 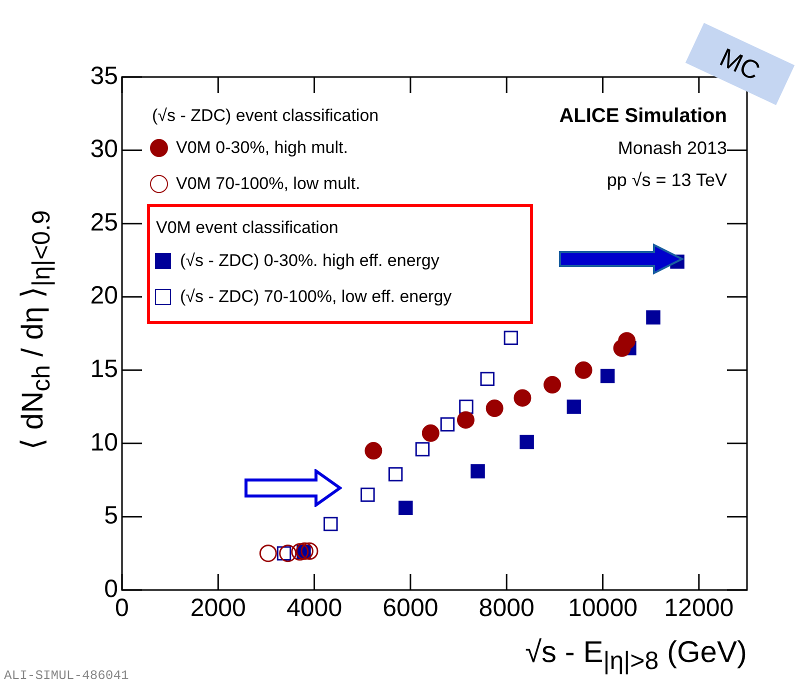 What do you see at coordinates (104, 76) in the screenshot?
I see `y-tick-label: 35` at bounding box center [104, 76].